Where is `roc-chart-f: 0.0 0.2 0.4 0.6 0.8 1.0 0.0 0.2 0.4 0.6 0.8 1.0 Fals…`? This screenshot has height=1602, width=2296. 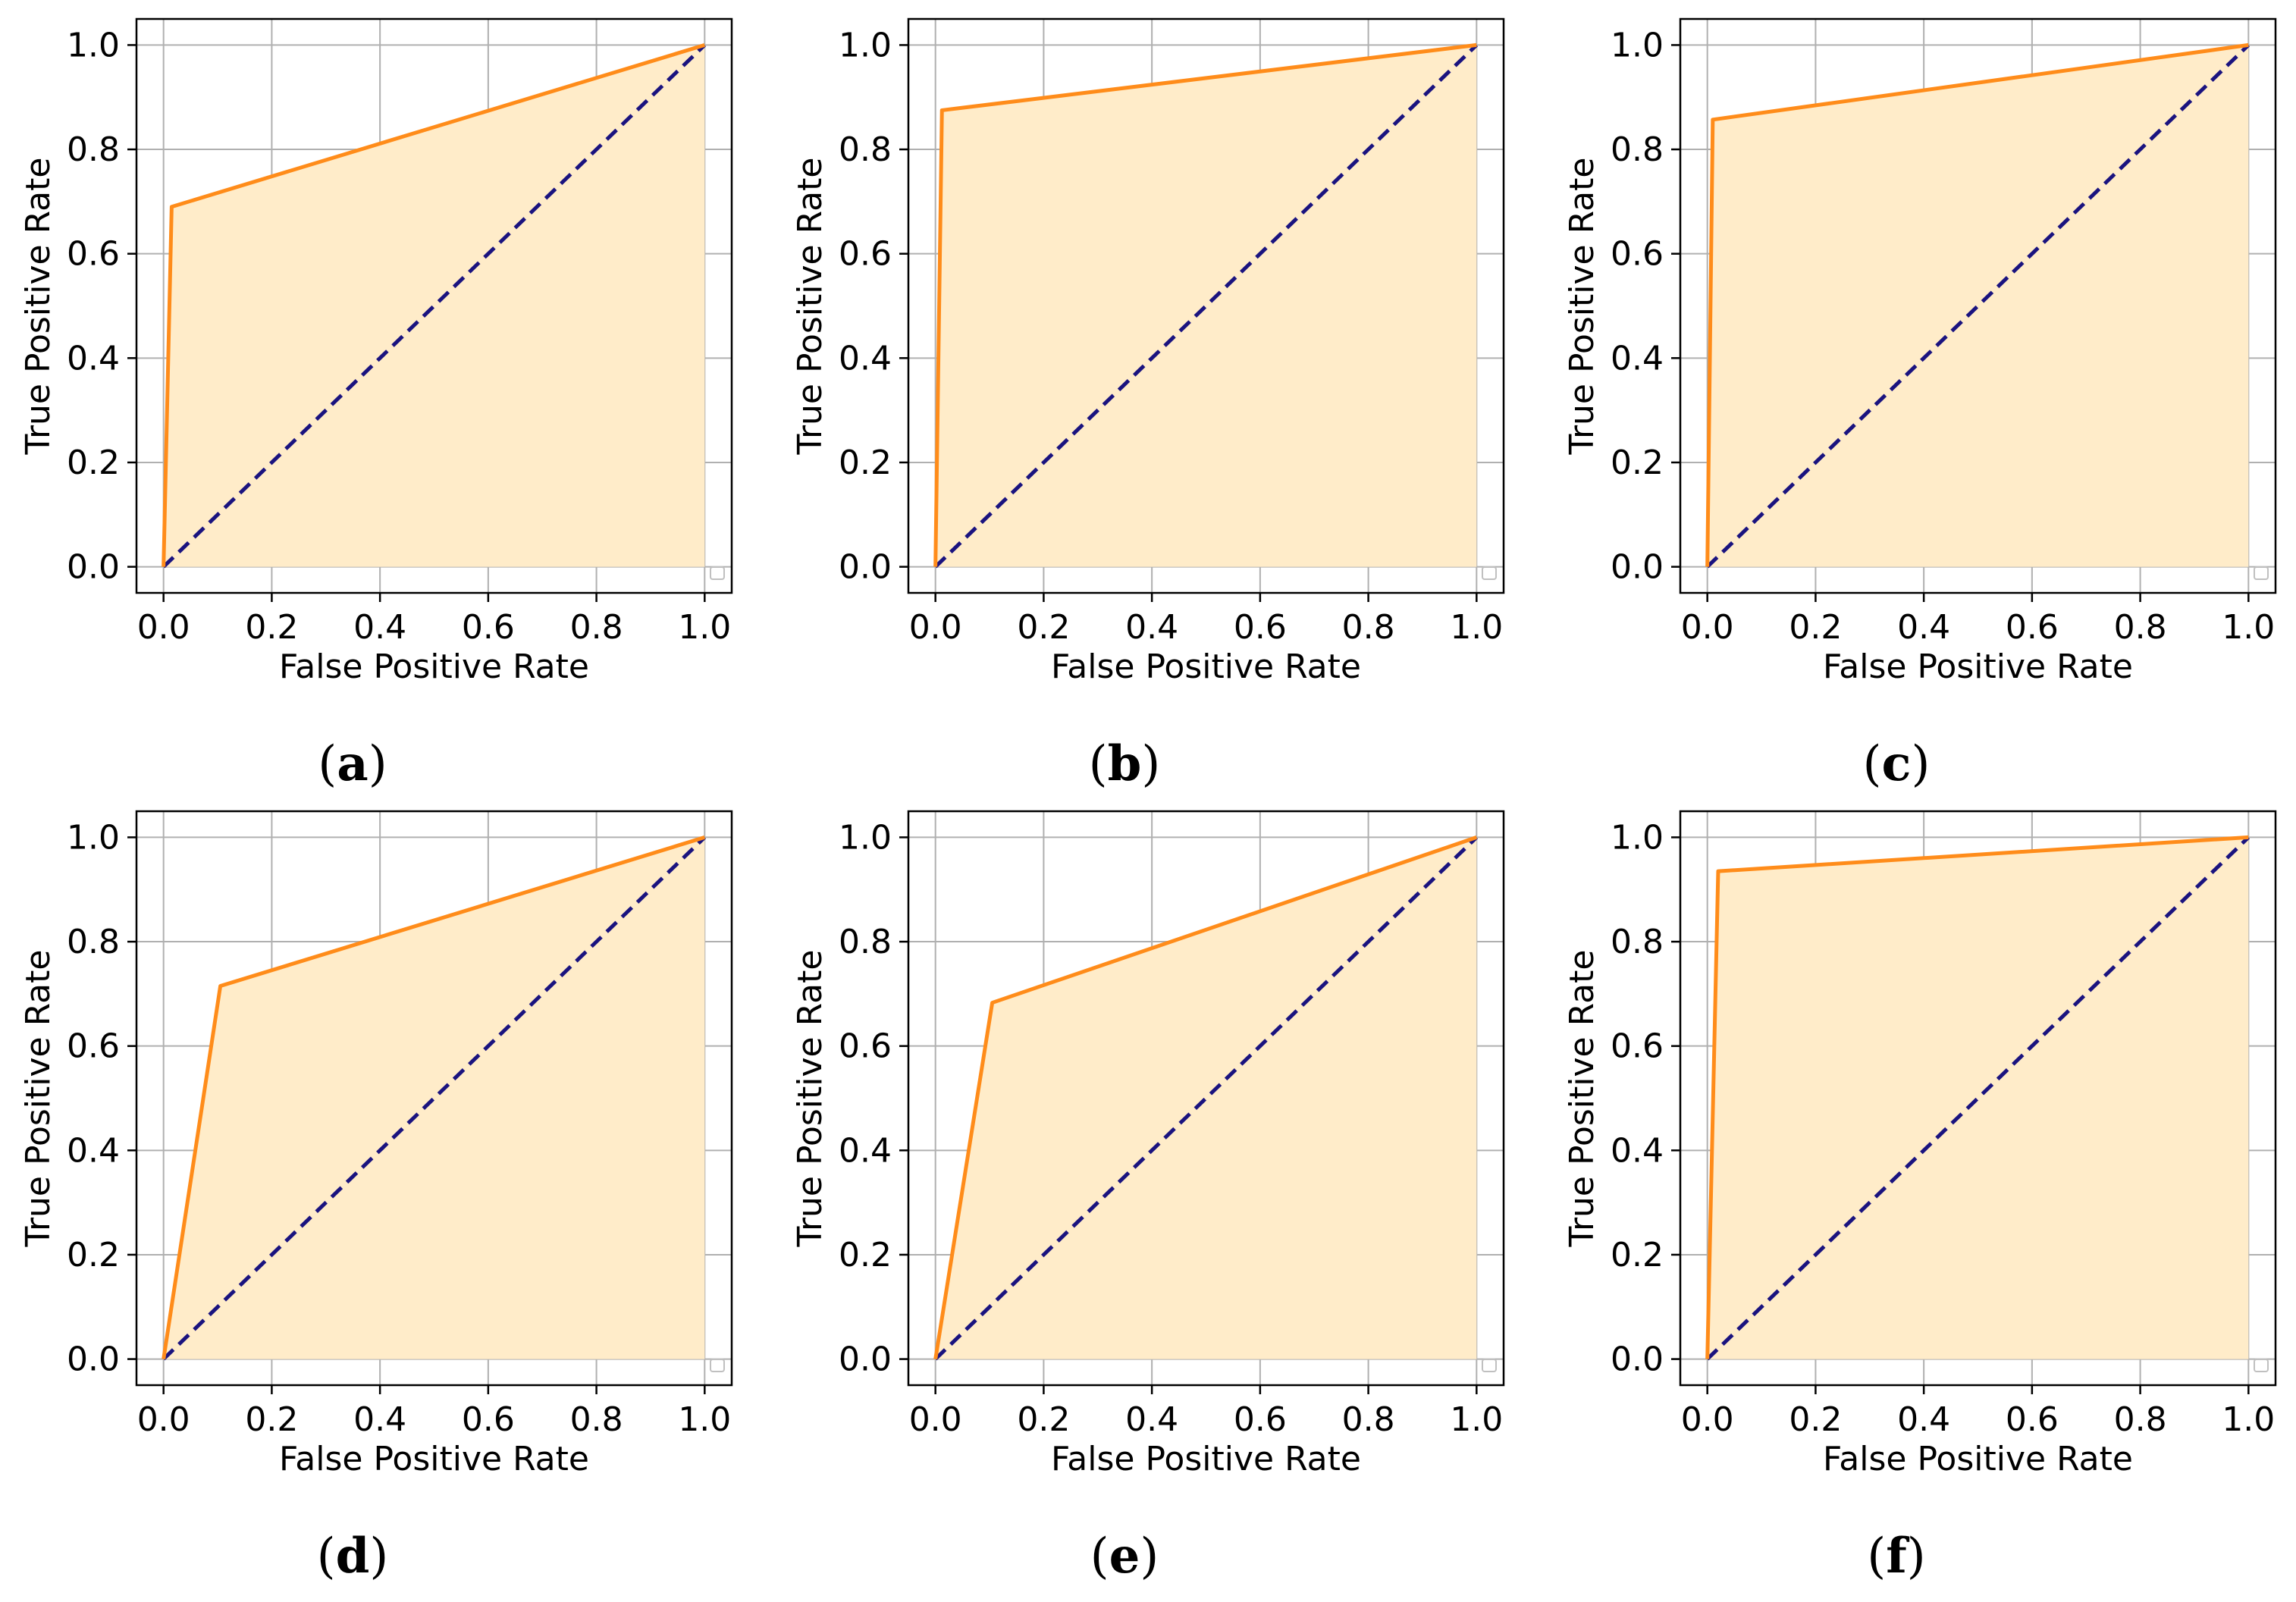 roc-chart-f: 0.0 0.2 0.4 0.6 0.8 1.0 0.0 0.2 0.4 0.6 0.8 1.0 Fals… is located at coordinates (1920, 1144).